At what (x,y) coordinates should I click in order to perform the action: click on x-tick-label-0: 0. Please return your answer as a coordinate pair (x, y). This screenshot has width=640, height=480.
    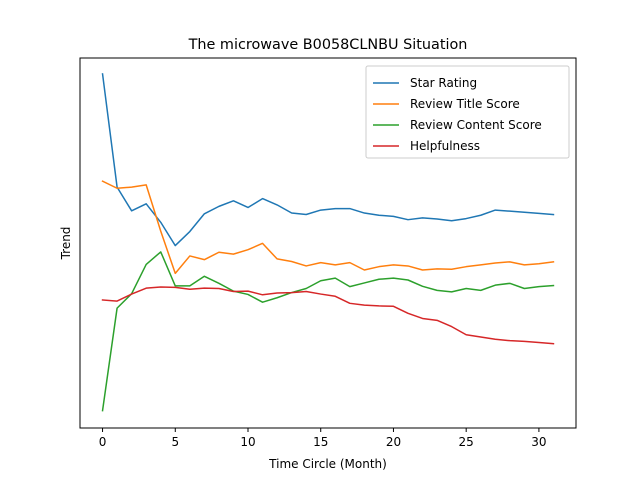
    Looking at the image, I should click on (103, 442).